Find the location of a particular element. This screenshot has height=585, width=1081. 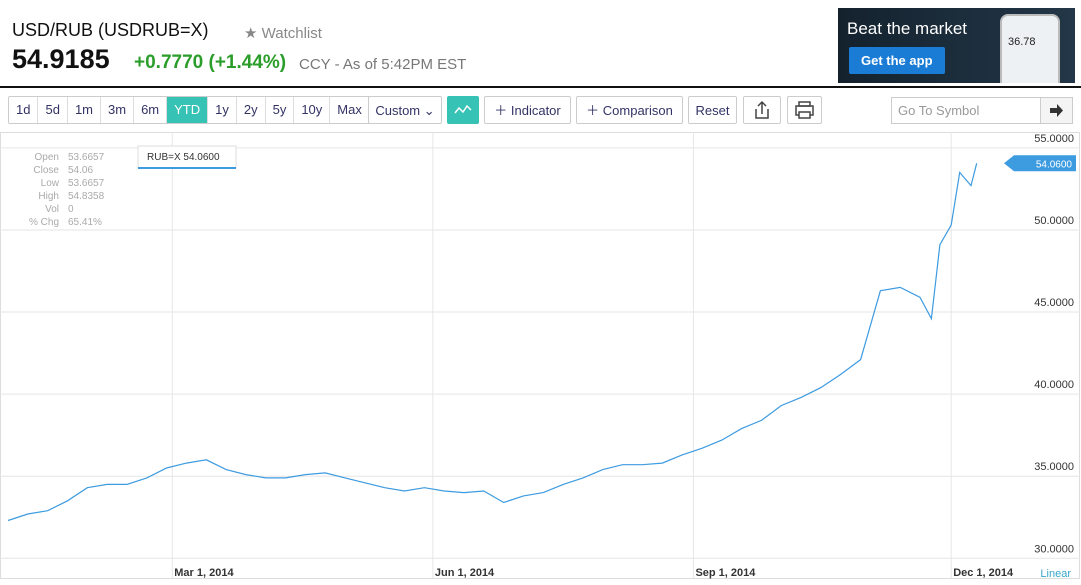

info-label: Low is located at coordinates (50, 183).